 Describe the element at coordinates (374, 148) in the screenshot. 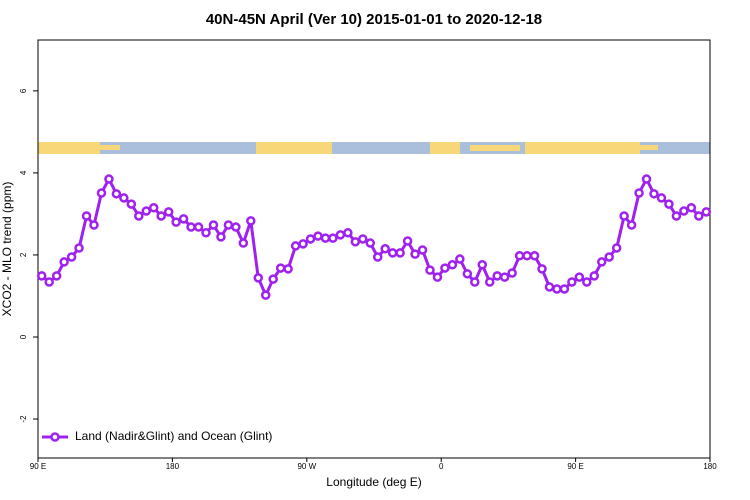

I see `land-ocean-strip` at that location.